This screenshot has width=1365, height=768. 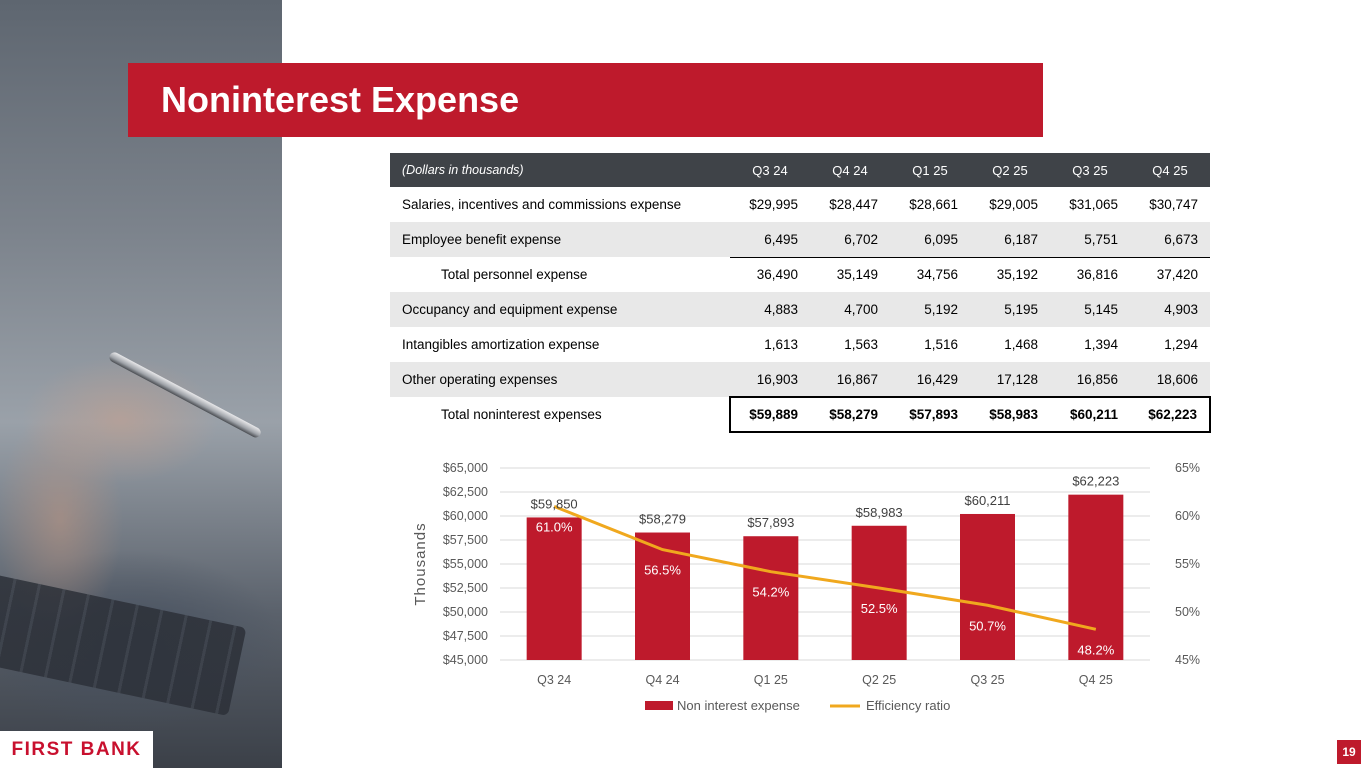 What do you see at coordinates (987, 680) in the screenshot?
I see `x-tick-label: Q3 25` at bounding box center [987, 680].